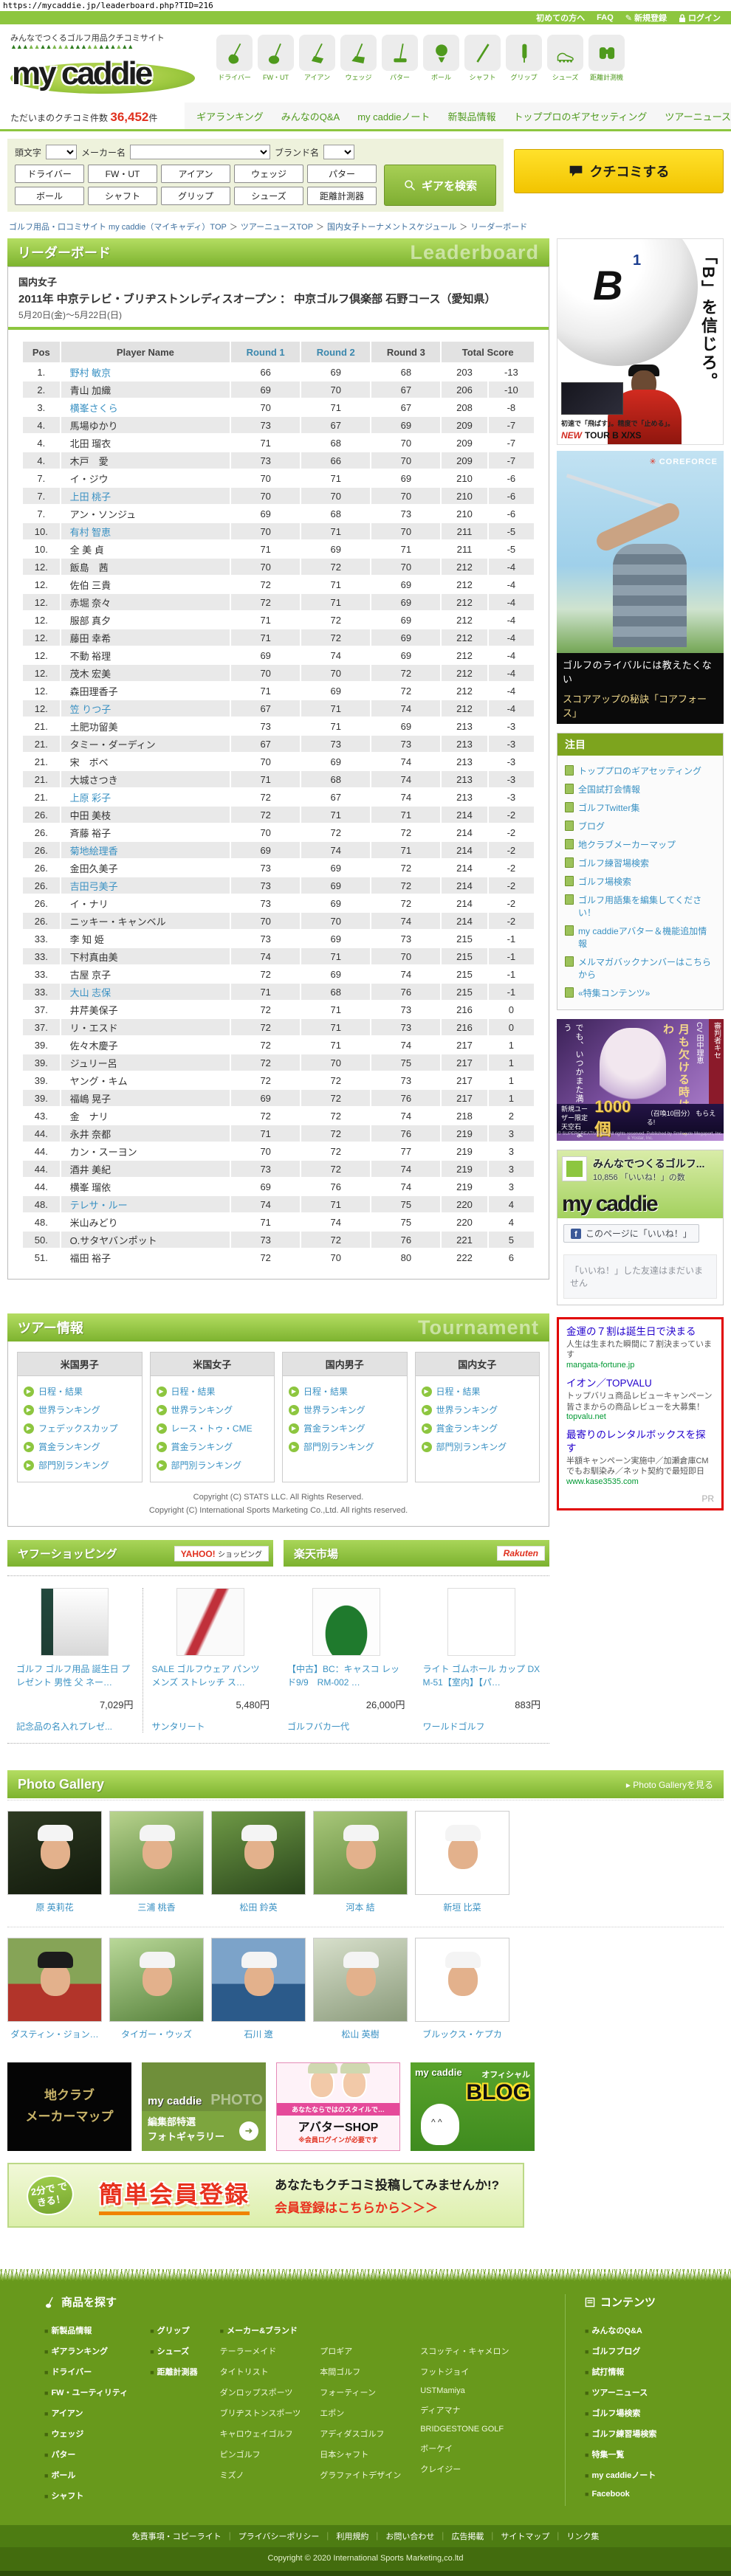 The height and width of the screenshot is (2576, 731). What do you see at coordinates (440, 185) in the screenshot?
I see `gear-search-button: ギアを検索` at bounding box center [440, 185].